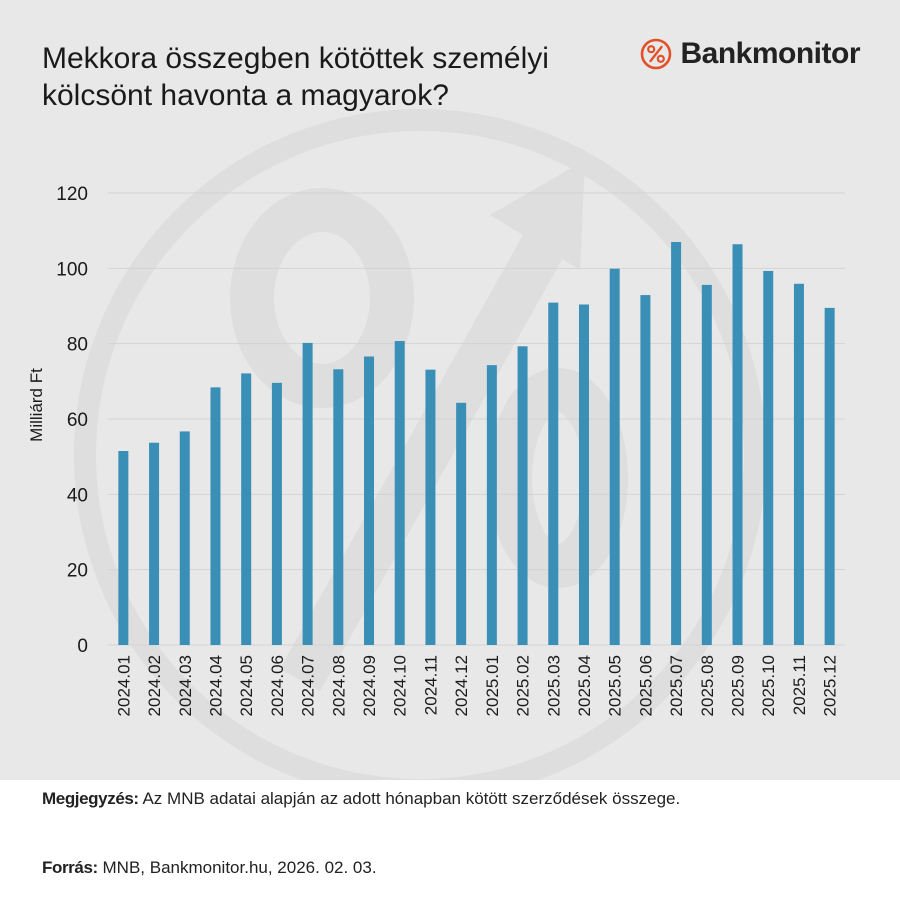 This screenshot has height=900, width=900. Describe the element at coordinates (768, 685) in the screenshot. I see `x-tick-label: 2025.10` at that location.